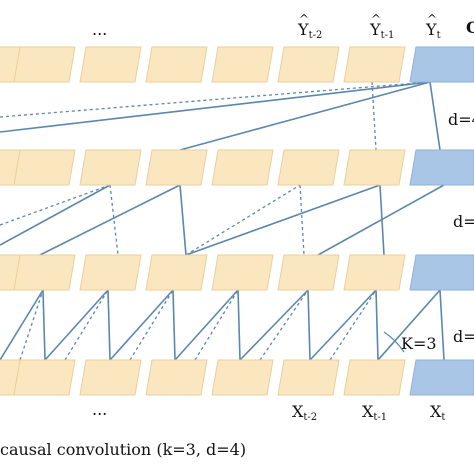 The width and height of the screenshot is (474, 474). Describe the element at coordinates (419, 343) in the screenshot. I see `kernel-size-label: K=3` at that location.